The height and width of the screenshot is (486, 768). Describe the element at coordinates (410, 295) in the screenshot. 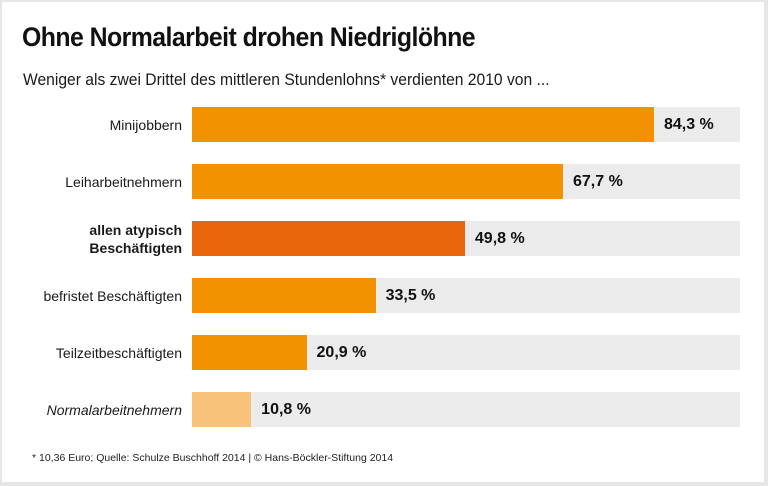

I see `value-label: 33,5 %` at that location.